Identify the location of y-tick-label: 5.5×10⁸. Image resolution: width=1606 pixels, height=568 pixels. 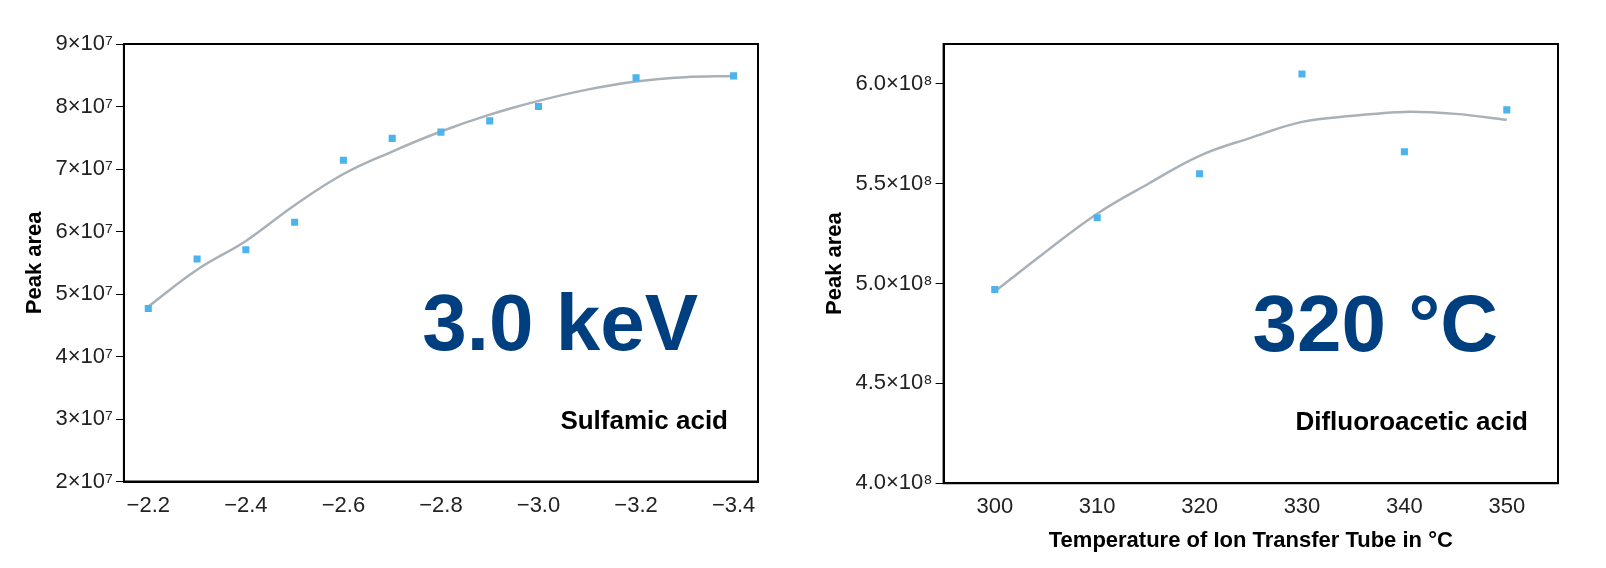
(894, 182).